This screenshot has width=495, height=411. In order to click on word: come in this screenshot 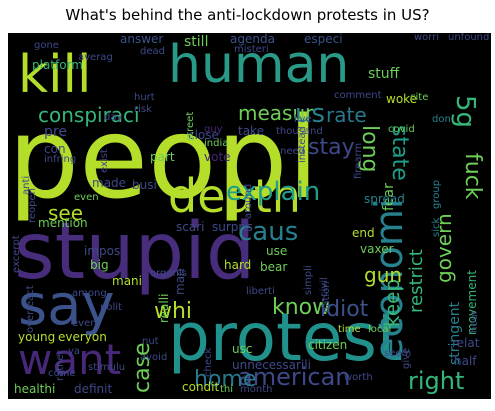, I will do `click(62, 373)`.